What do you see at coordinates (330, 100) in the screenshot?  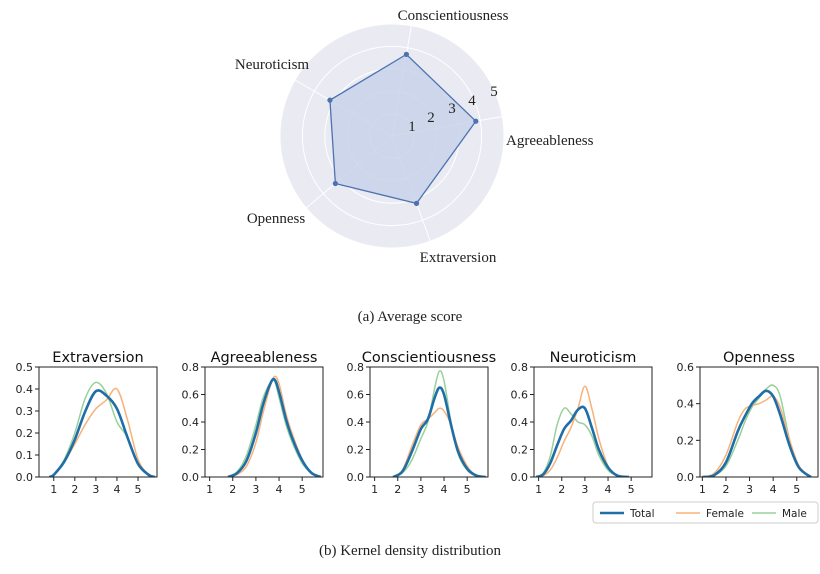 I see `radar-point-neuroticism` at bounding box center [330, 100].